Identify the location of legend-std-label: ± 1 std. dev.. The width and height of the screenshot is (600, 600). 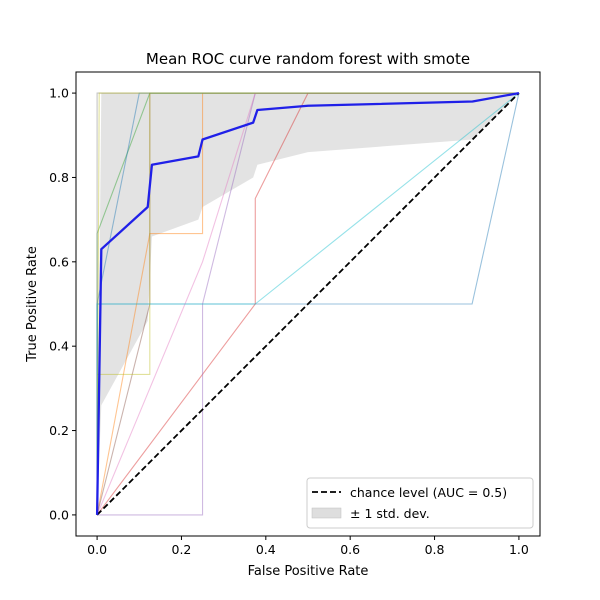
(390, 513).